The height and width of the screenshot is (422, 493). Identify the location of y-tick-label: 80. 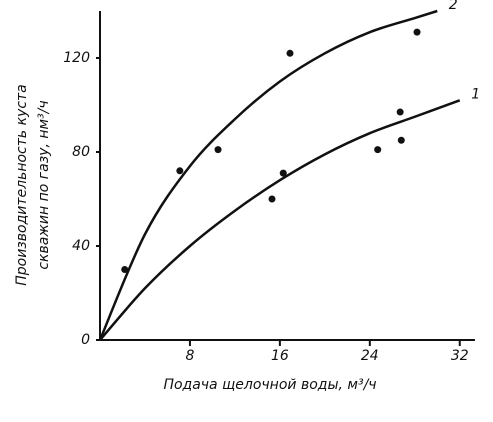
(81, 152).